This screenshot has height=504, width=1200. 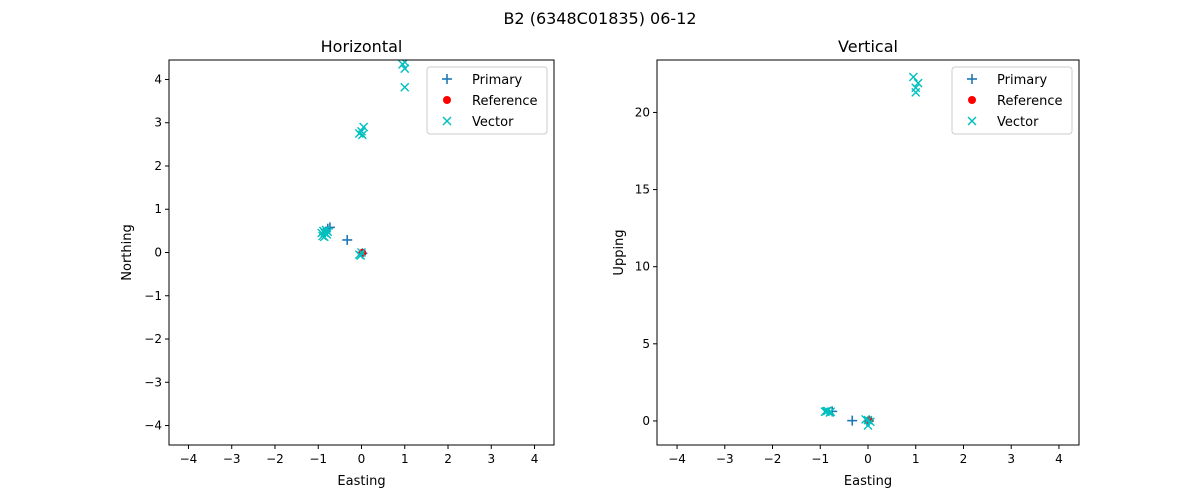 I want to click on axes-title: Vertical, so click(x=868, y=46).